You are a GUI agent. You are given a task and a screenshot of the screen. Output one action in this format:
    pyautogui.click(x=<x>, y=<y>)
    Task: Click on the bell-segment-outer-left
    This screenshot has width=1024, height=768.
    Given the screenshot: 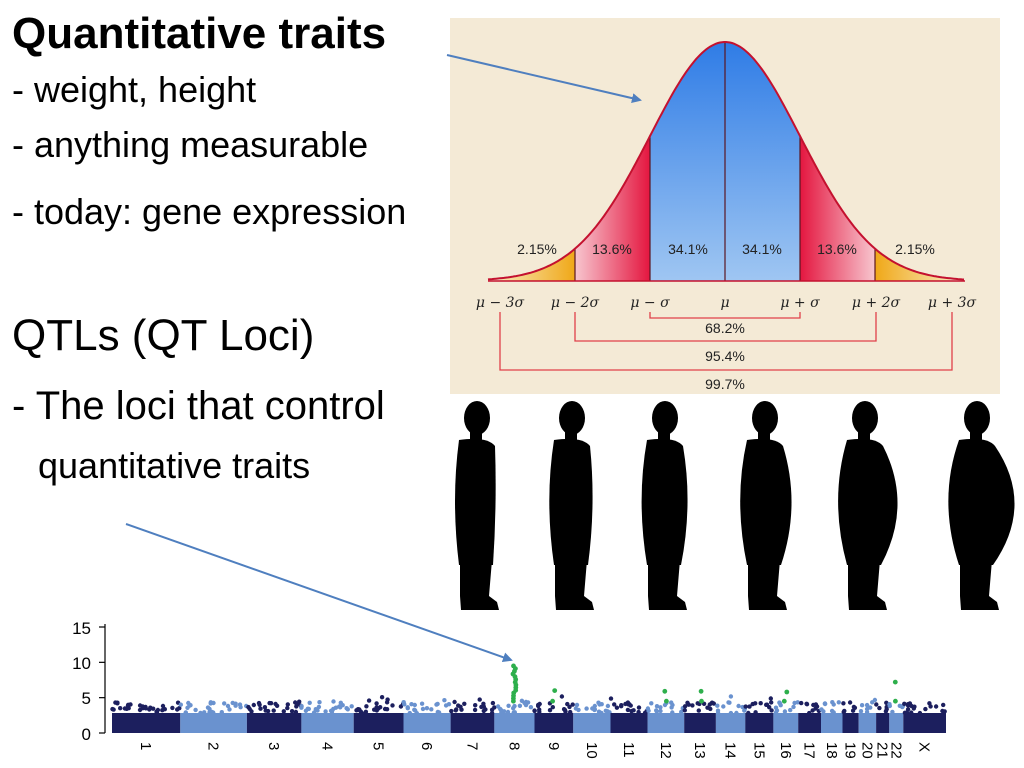 What is the action you would take?
    pyautogui.click(x=537, y=264)
    